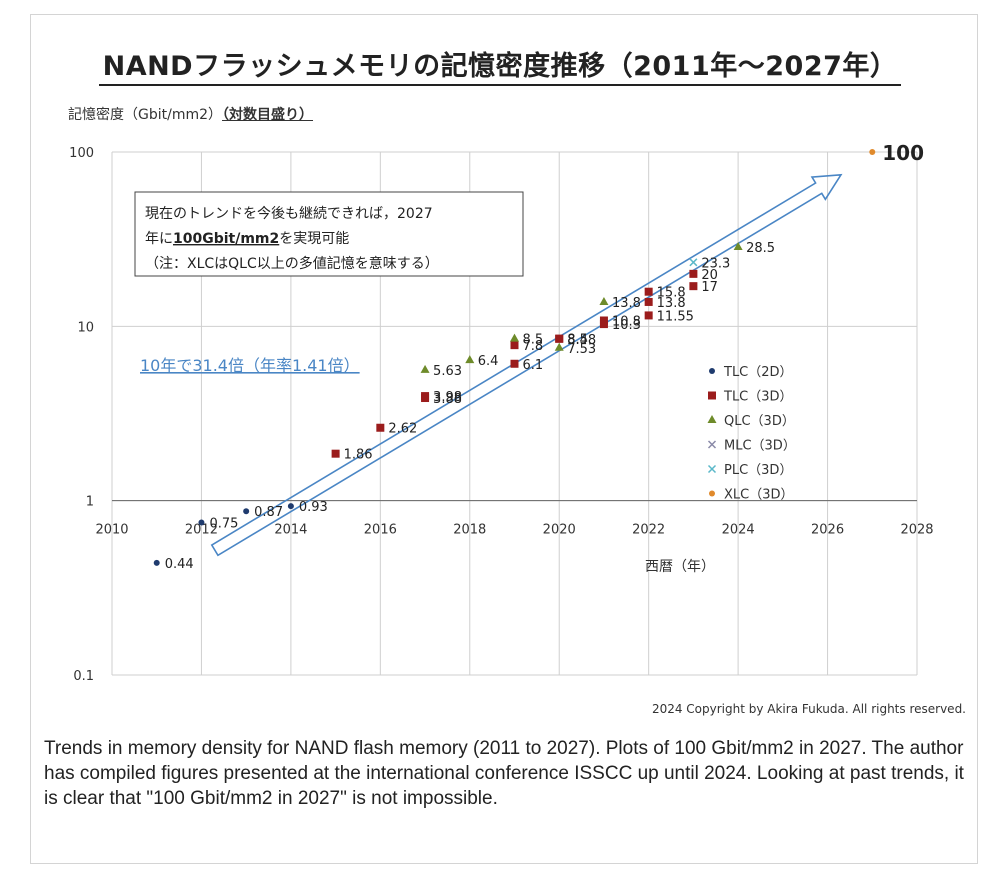  Describe the element at coordinates (145, 115) in the screenshot. I see `y-axis-label-main: 記憶密度（Gbit/mm2）` at that location.